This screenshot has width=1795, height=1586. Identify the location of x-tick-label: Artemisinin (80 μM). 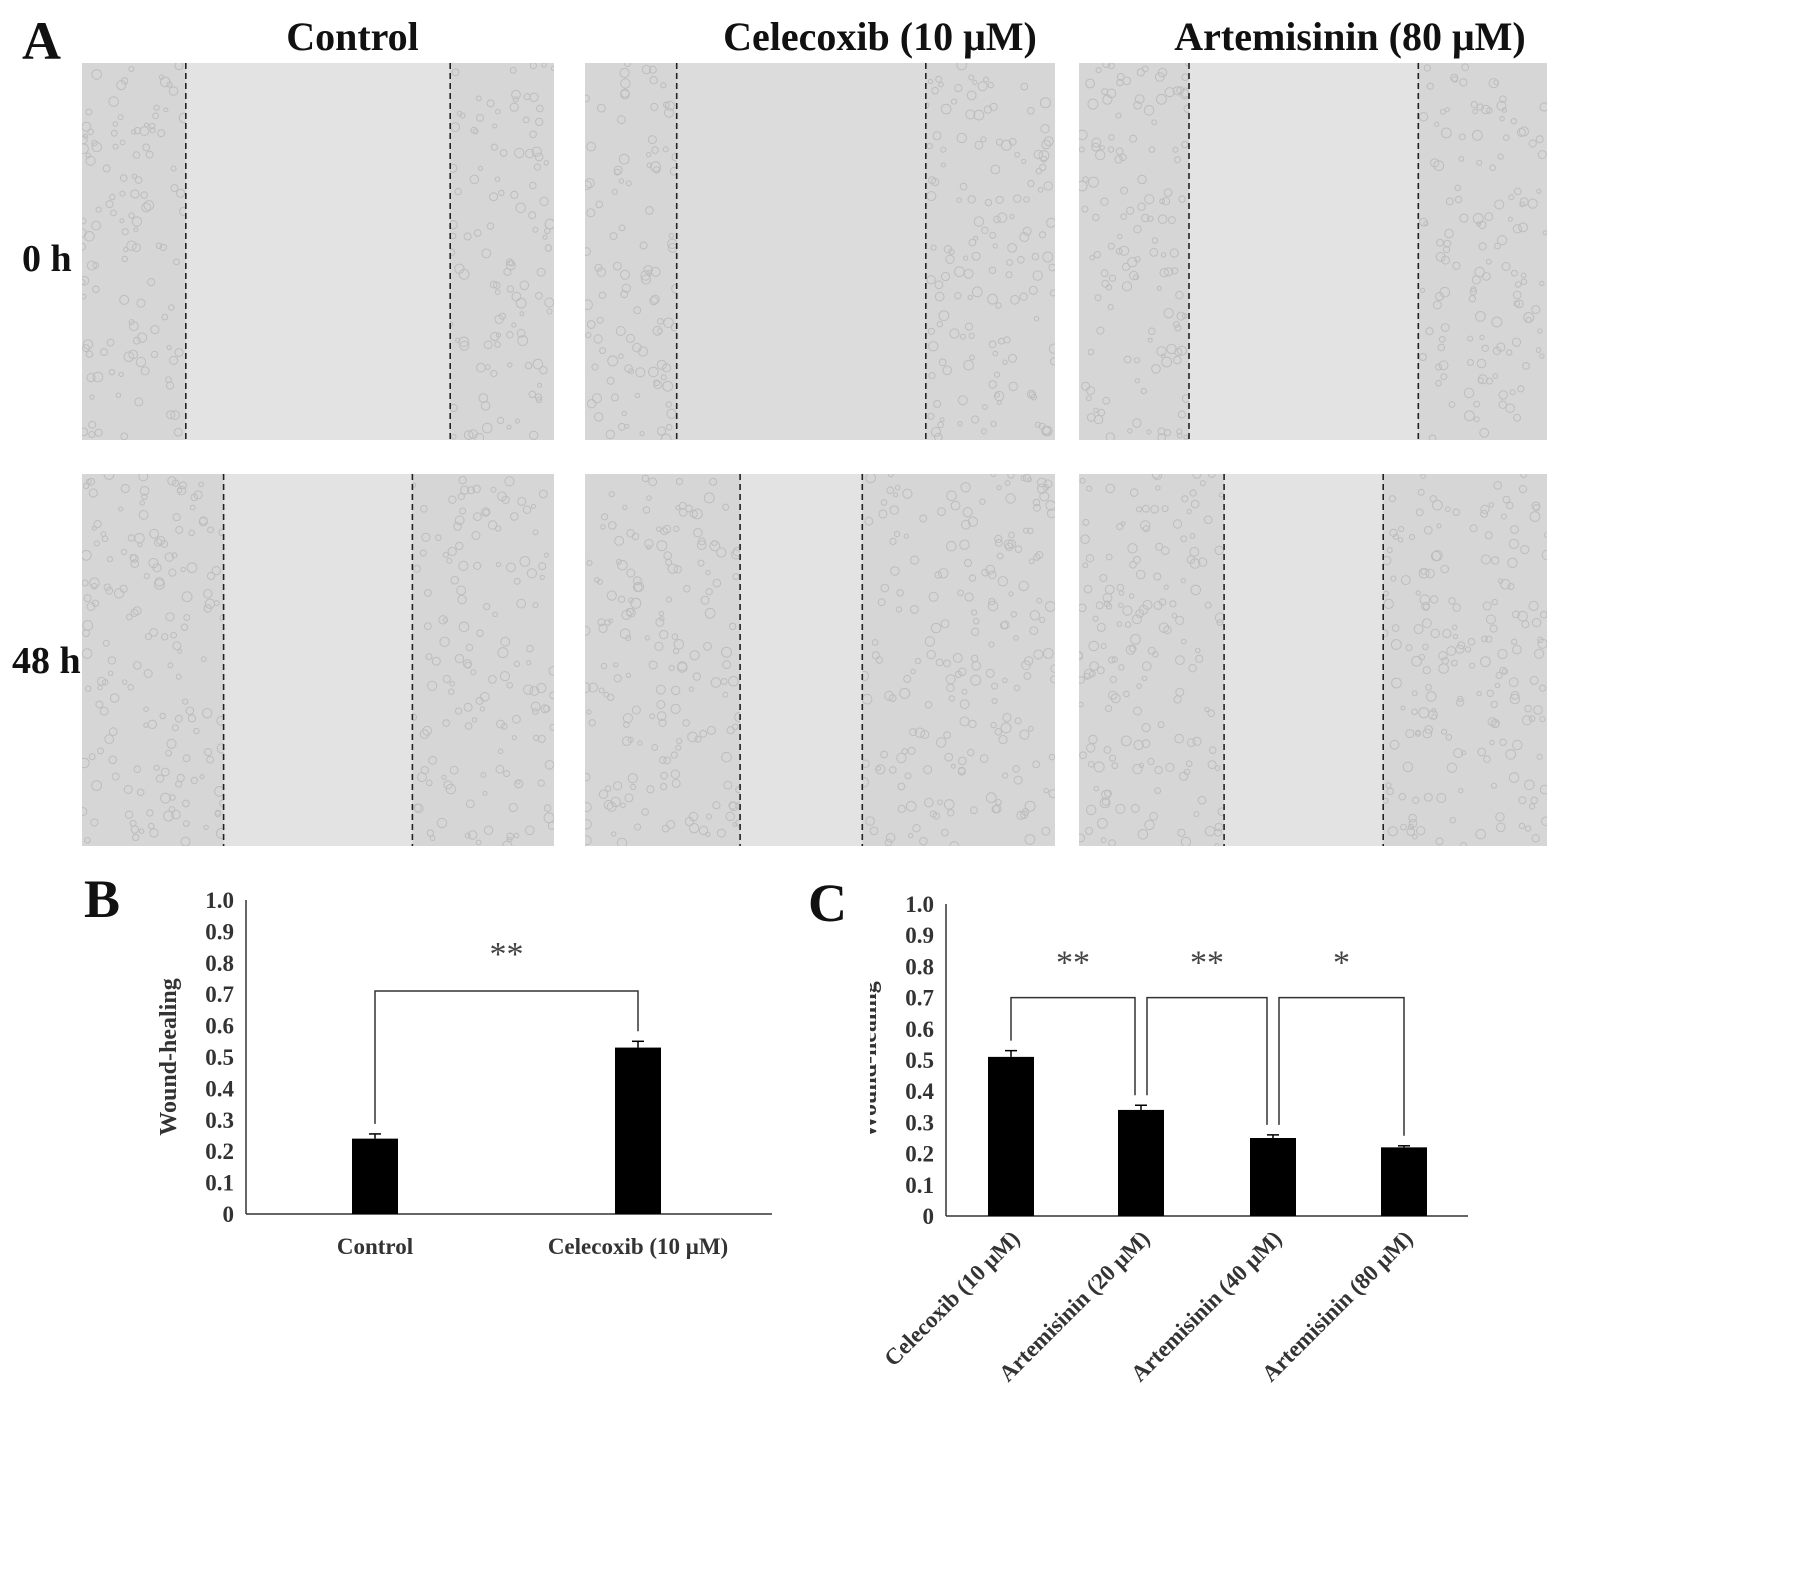
(1337, 1306).